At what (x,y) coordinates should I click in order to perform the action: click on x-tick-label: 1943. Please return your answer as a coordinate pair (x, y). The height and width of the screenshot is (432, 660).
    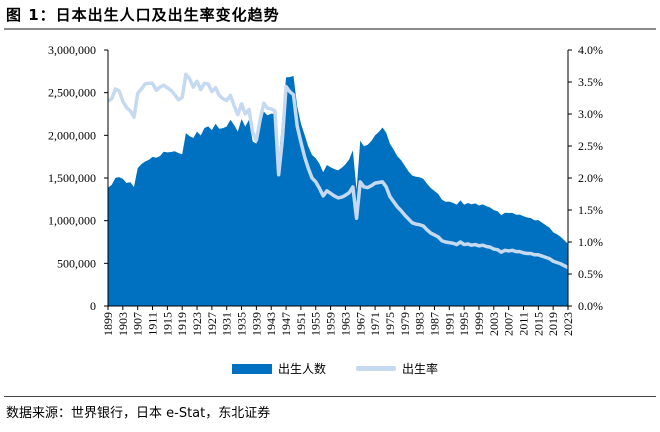
    Looking at the image, I should click on (271, 324).